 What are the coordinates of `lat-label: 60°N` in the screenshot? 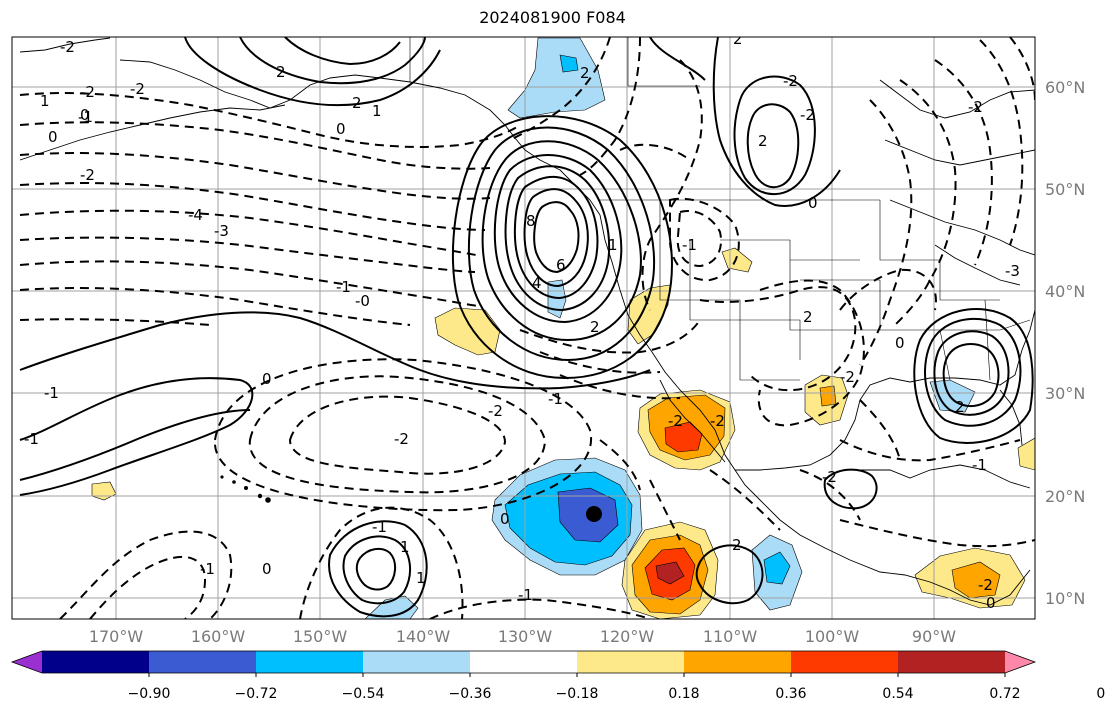 It's located at (1065, 87).